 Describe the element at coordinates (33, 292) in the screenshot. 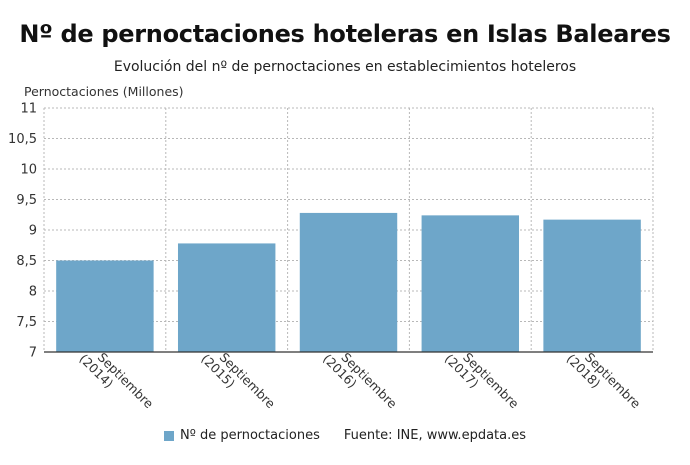

I see `y-tick-label: 8` at that location.